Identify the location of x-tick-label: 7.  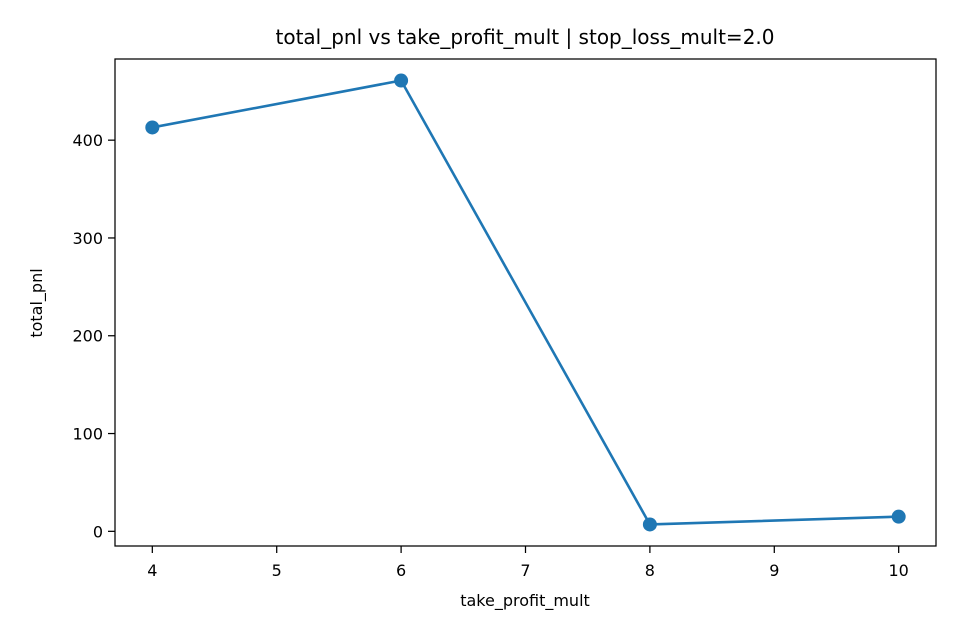
(525, 570).